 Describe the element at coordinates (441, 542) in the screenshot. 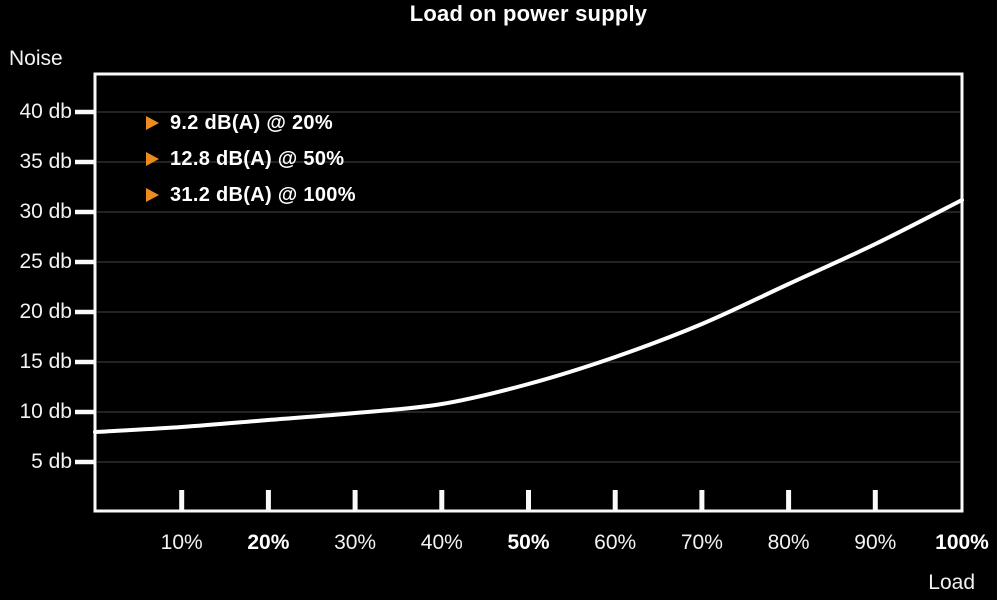

I see `x-tick-label: 40%` at that location.